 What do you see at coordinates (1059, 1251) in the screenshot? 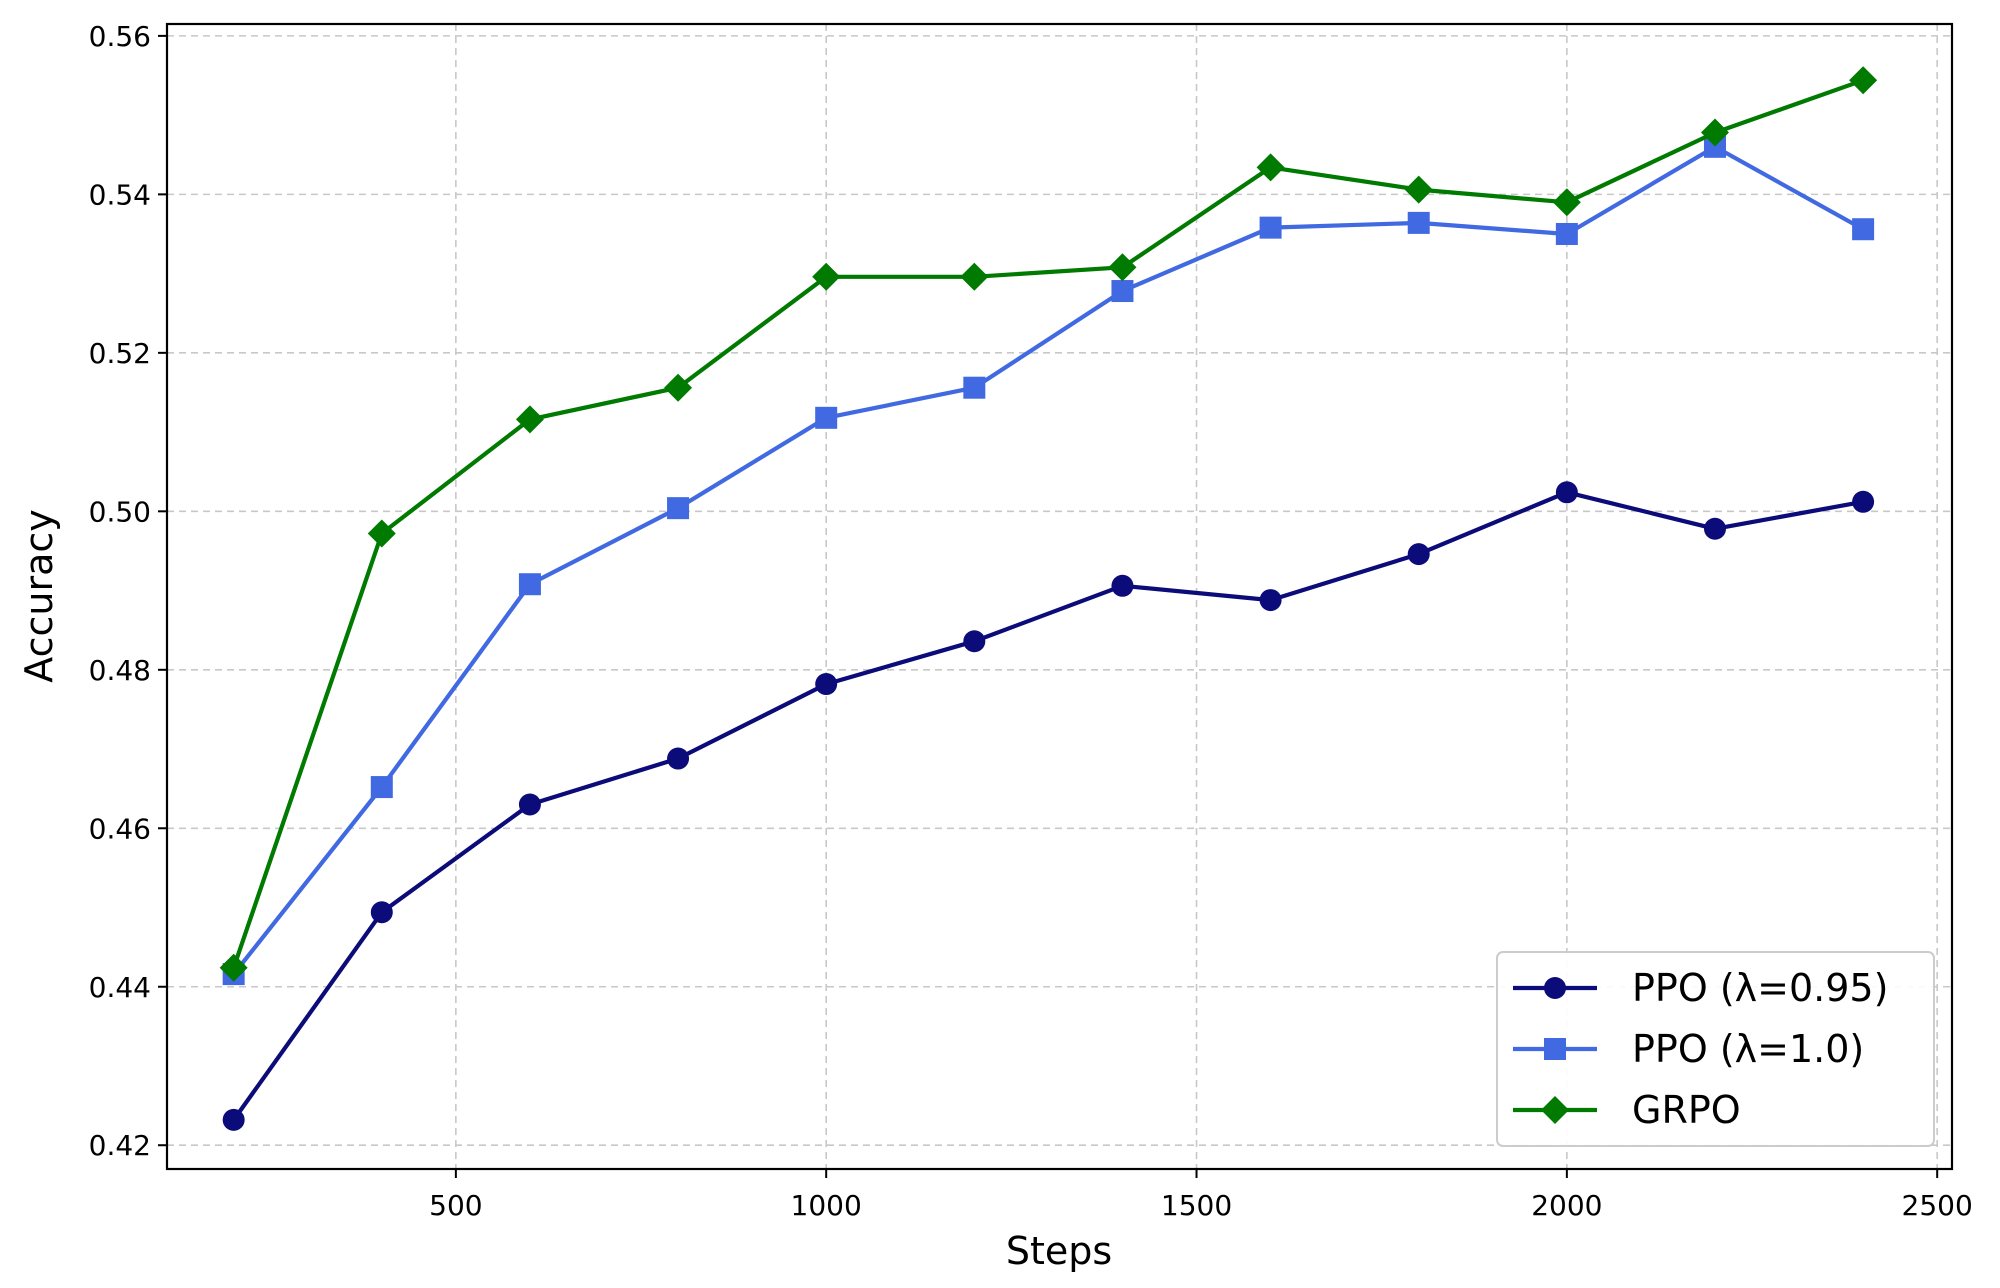
I see `x-axis-title: Steps` at bounding box center [1059, 1251].